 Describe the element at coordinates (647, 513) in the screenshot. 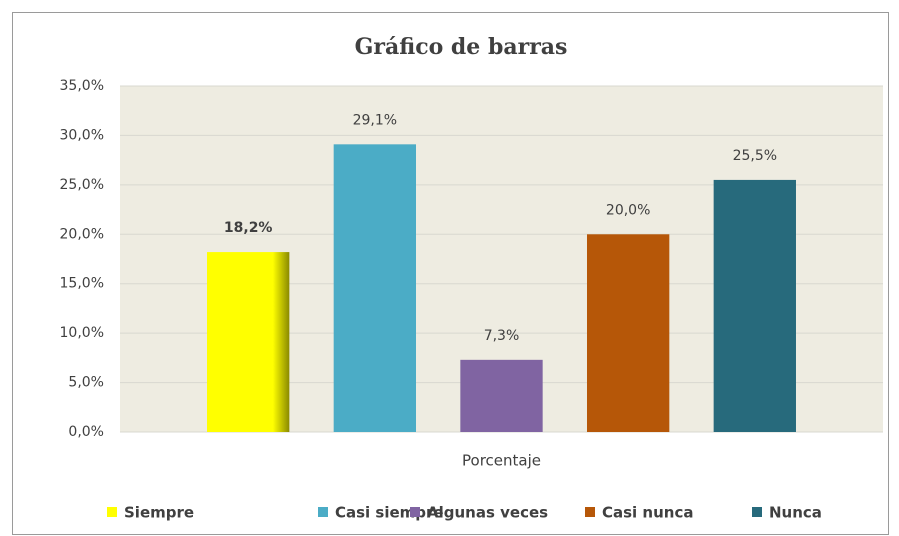

I see `legend-label: Casi nunca` at that location.